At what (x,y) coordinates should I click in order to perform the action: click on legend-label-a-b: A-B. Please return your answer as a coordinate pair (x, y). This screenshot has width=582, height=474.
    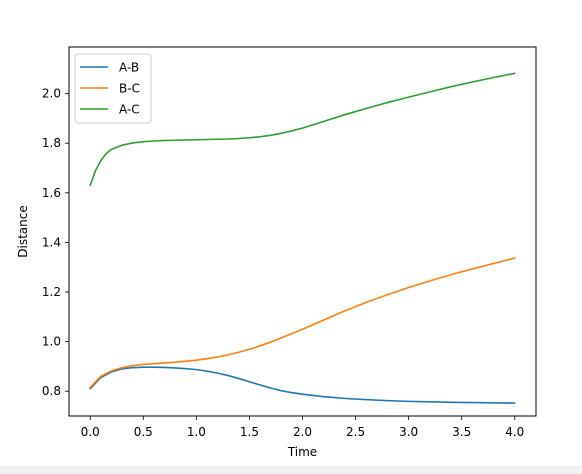
    Looking at the image, I should click on (129, 68).